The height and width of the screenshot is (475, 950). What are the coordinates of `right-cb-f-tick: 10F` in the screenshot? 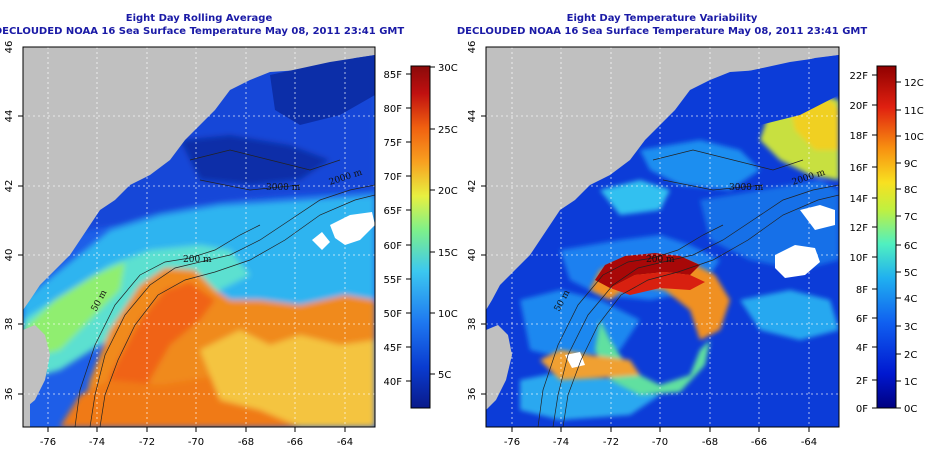 It's located at (859, 258).